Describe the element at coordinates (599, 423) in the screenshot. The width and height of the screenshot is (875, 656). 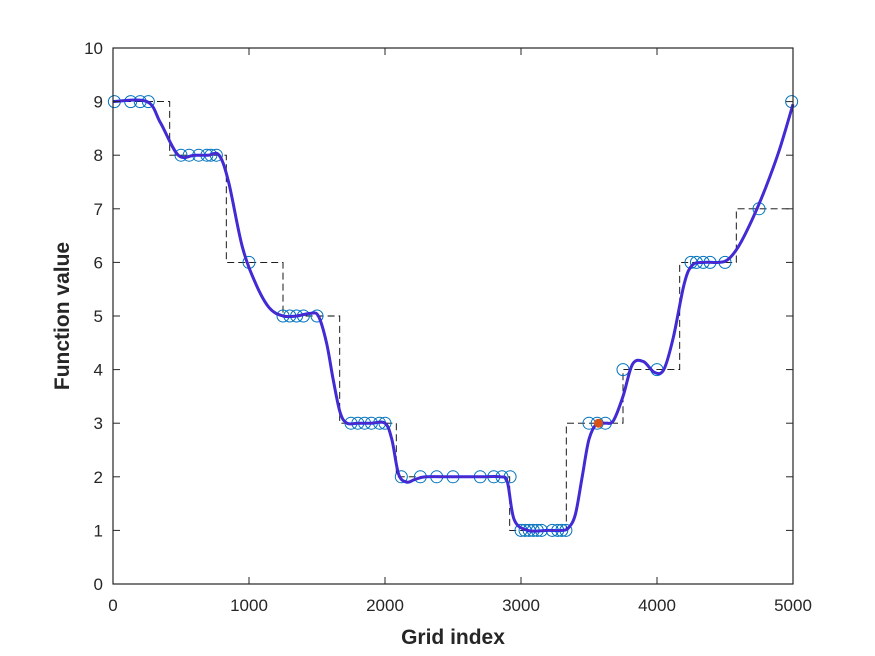
I see `highlighted-point` at that location.